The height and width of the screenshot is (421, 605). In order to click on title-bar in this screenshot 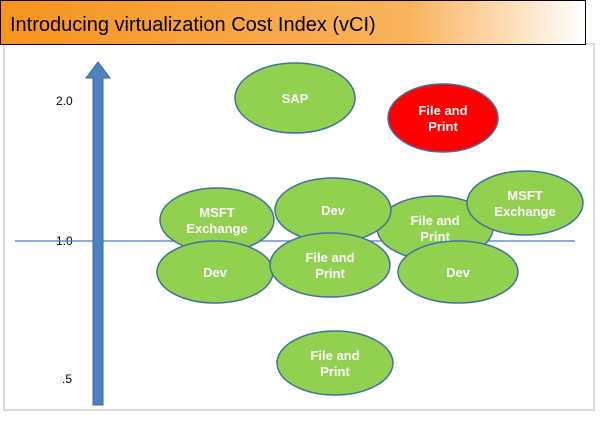, I will do `click(293, 22)`.